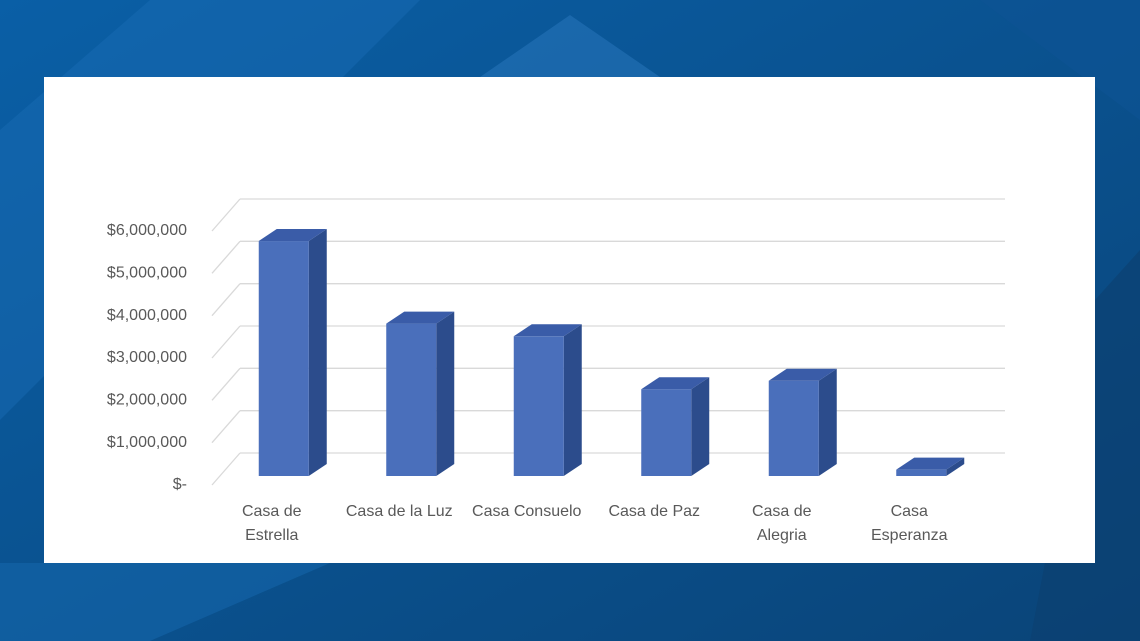  Describe the element at coordinates (180, 484) in the screenshot. I see `y-tick-label: $-` at that location.